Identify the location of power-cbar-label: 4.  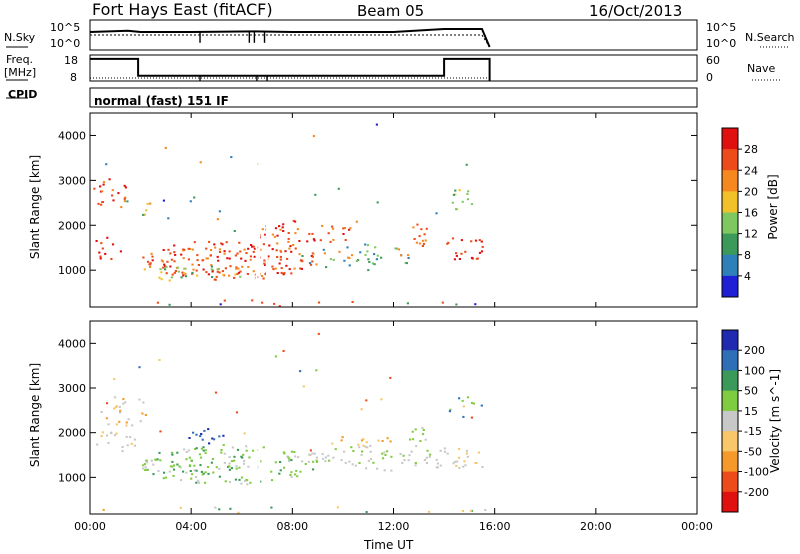
(747, 276).